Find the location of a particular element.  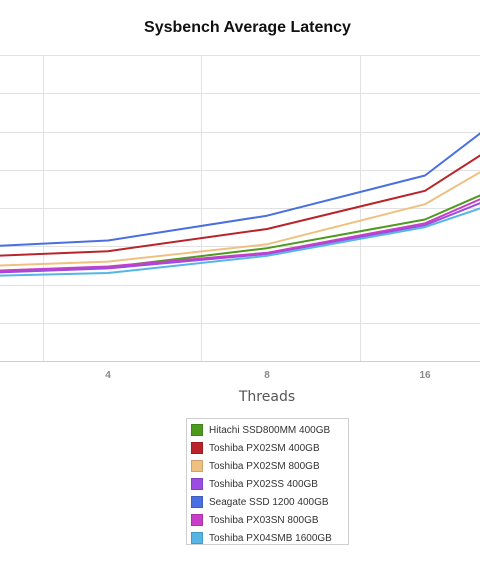

series-line-toshiba-px02ss-400gb is located at coordinates (240, 238).